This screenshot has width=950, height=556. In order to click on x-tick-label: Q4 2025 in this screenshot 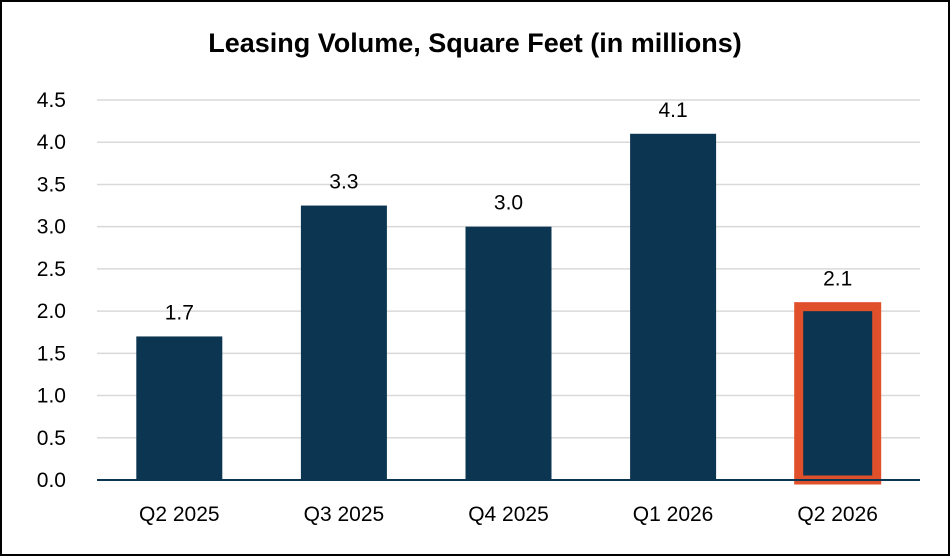, I will do `click(508, 514)`.